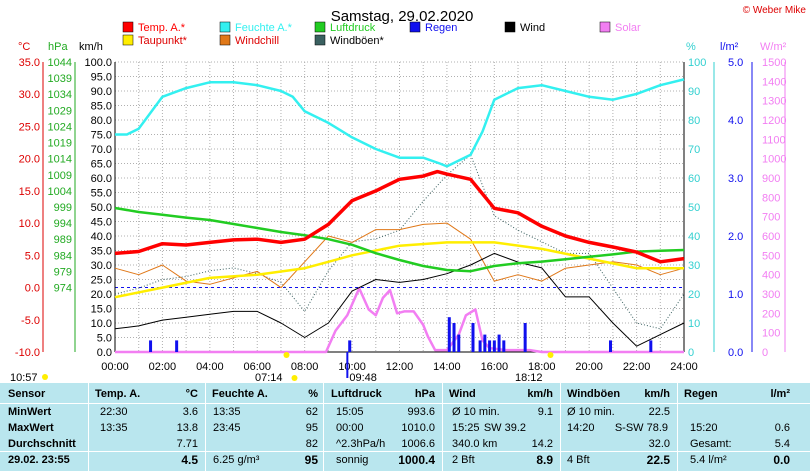  Describe the element at coordinates (659, 444) in the screenshot. I see `table-cell: 32.0` at that location.